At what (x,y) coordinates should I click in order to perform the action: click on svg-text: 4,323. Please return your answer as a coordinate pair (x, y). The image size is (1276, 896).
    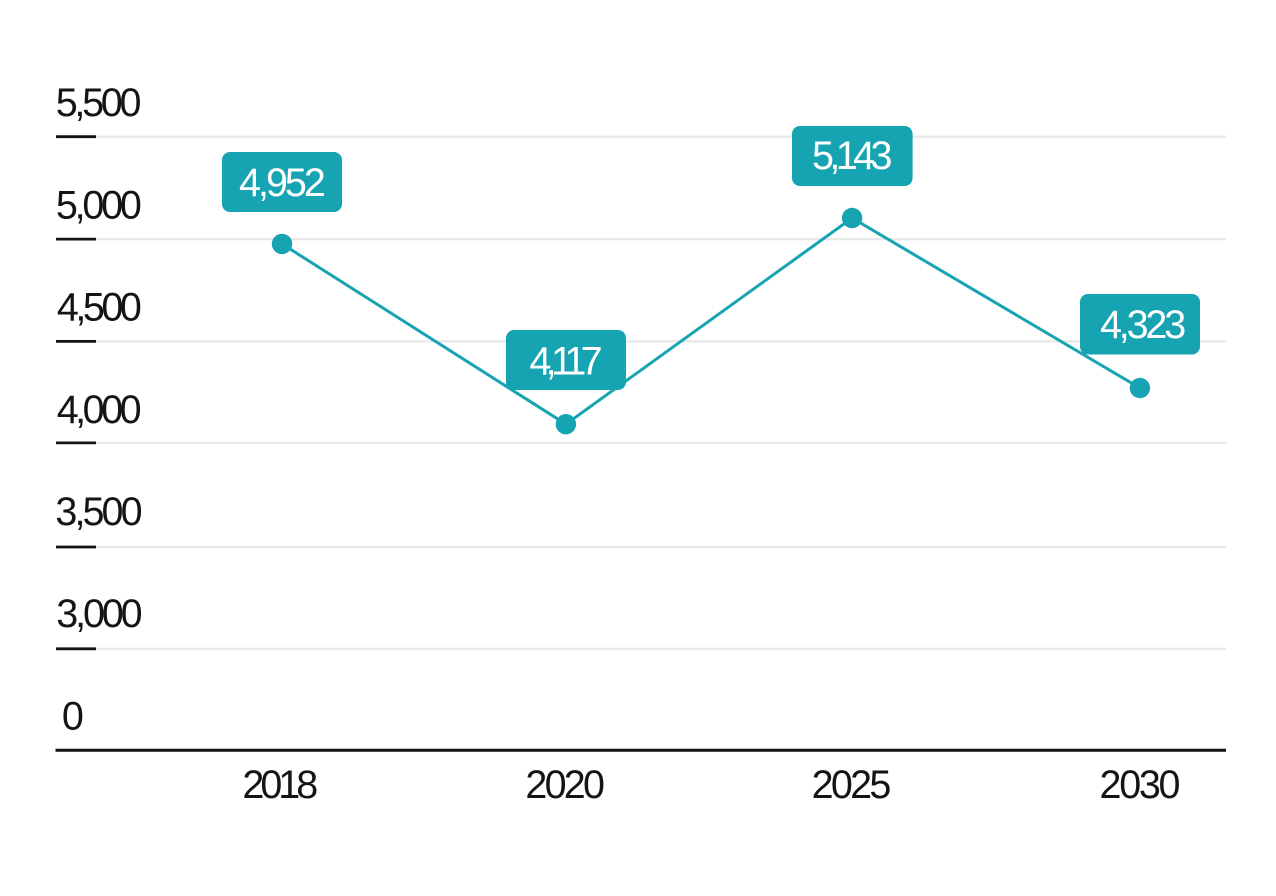
    Looking at the image, I should click on (1143, 325).